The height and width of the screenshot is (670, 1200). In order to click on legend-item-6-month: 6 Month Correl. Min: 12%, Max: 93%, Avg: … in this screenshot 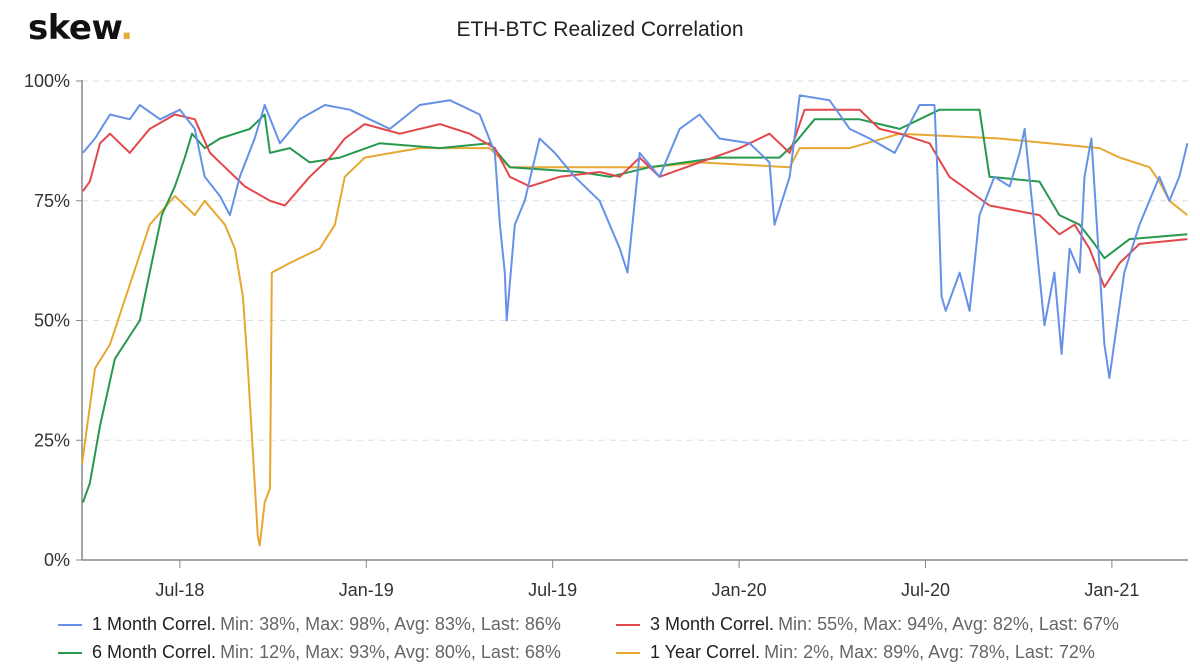, I will do `click(309, 652)`.